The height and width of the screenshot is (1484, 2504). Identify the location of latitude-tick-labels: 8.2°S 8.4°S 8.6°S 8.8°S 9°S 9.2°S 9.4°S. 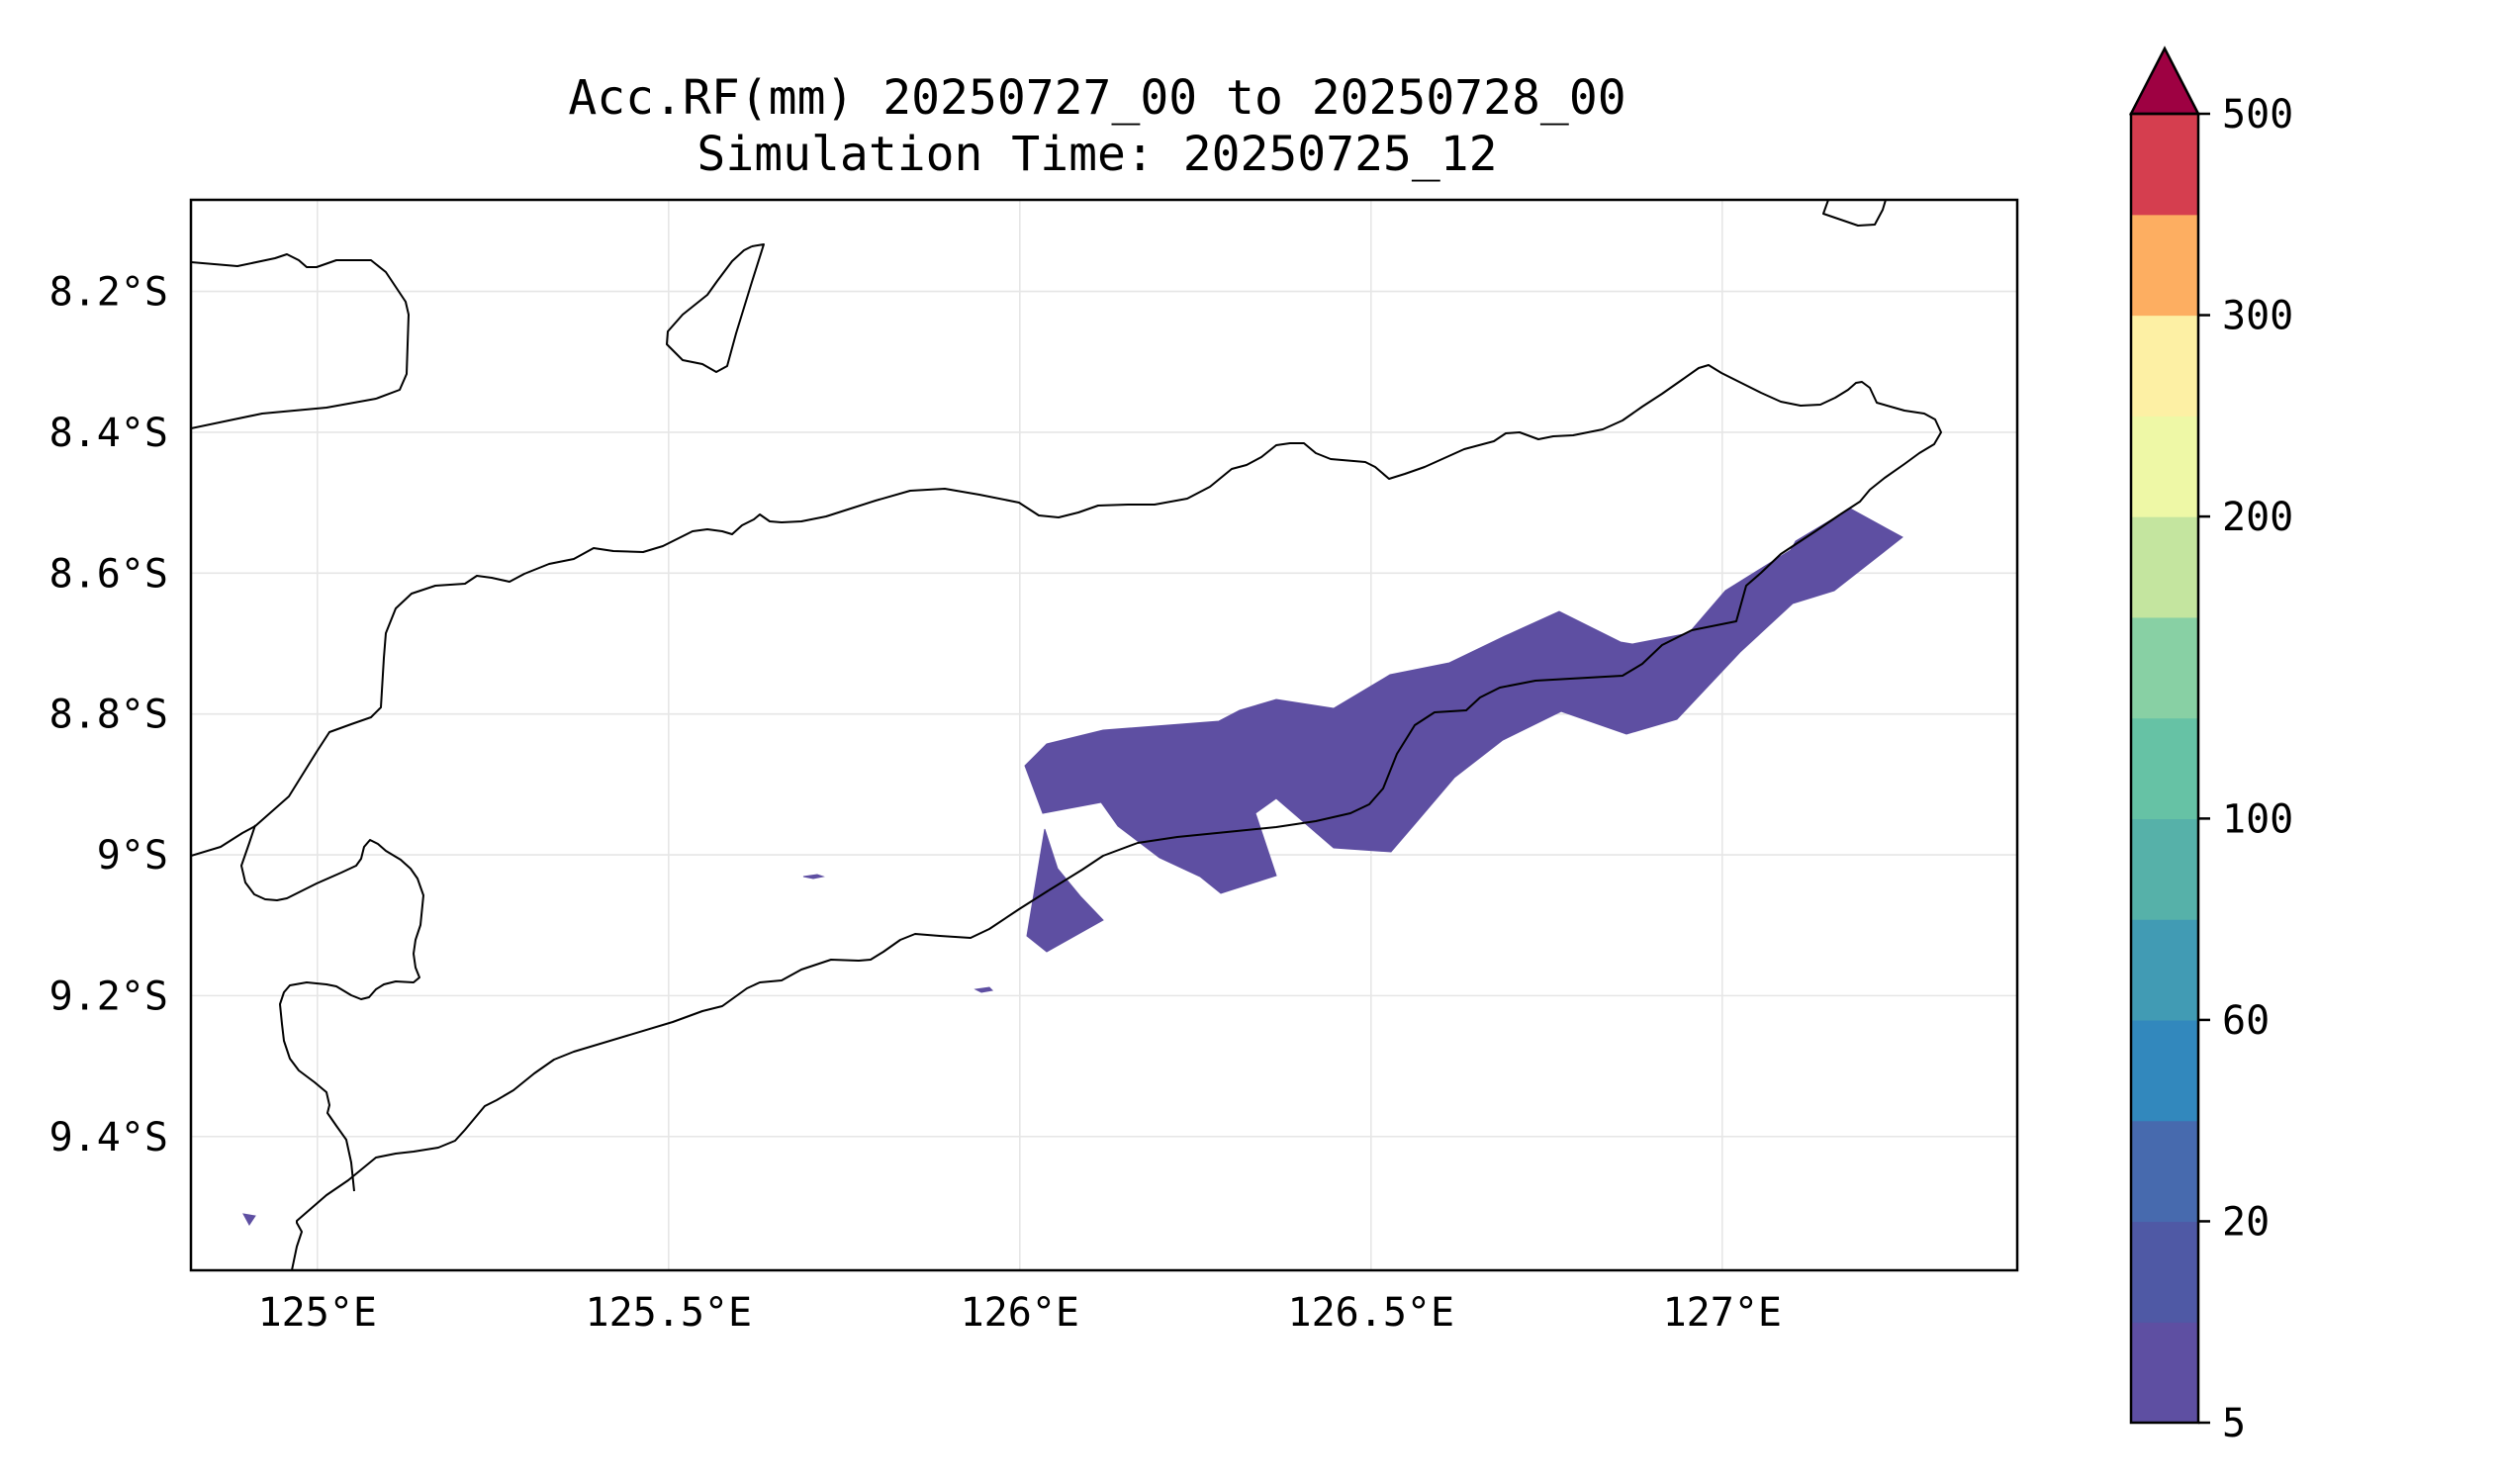
(108, 715).